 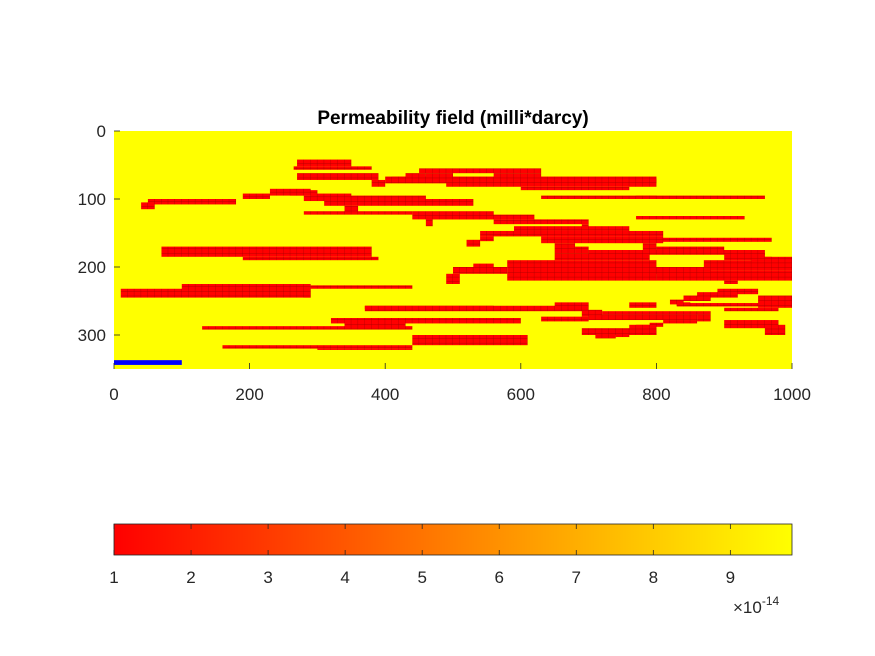 What do you see at coordinates (113, 577) in the screenshot?
I see `colorbar-tick-label: 1` at bounding box center [113, 577].